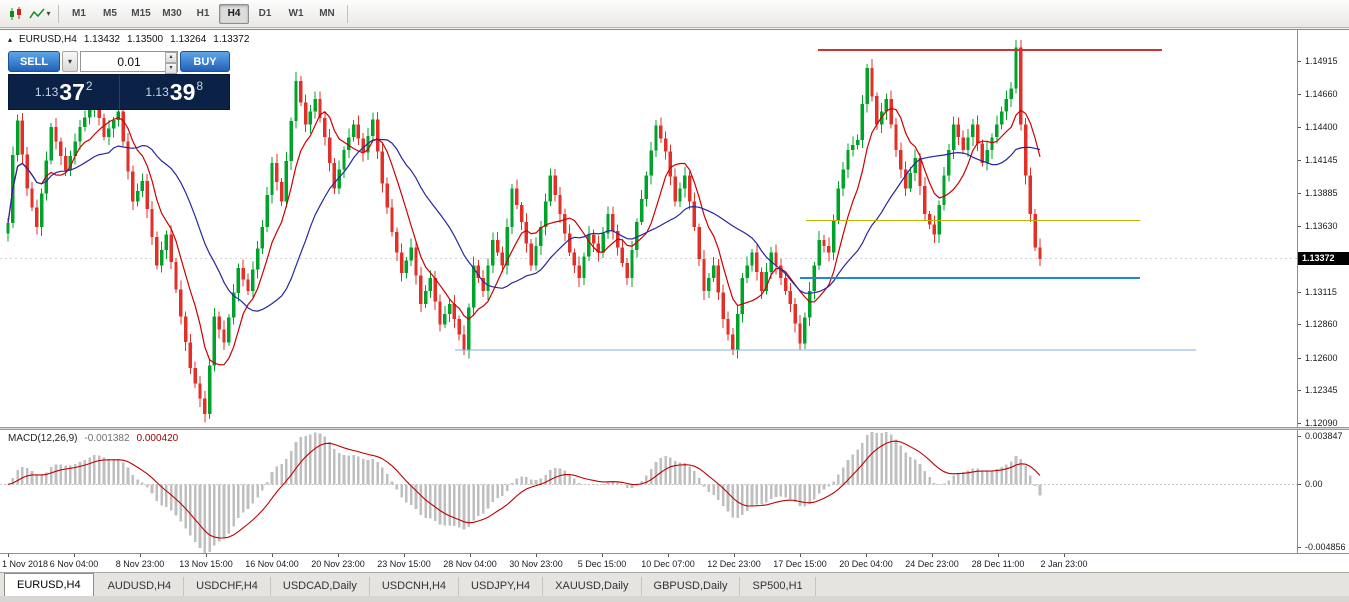  I want to click on tab-usdchf-h4: USDCHF,H4, so click(227, 586).